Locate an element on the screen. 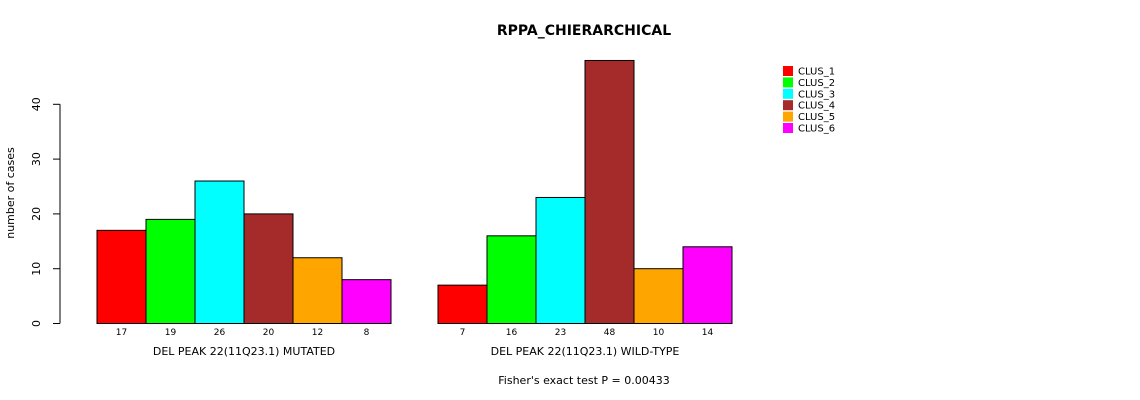  bar-count-label: 12 is located at coordinates (317, 333).